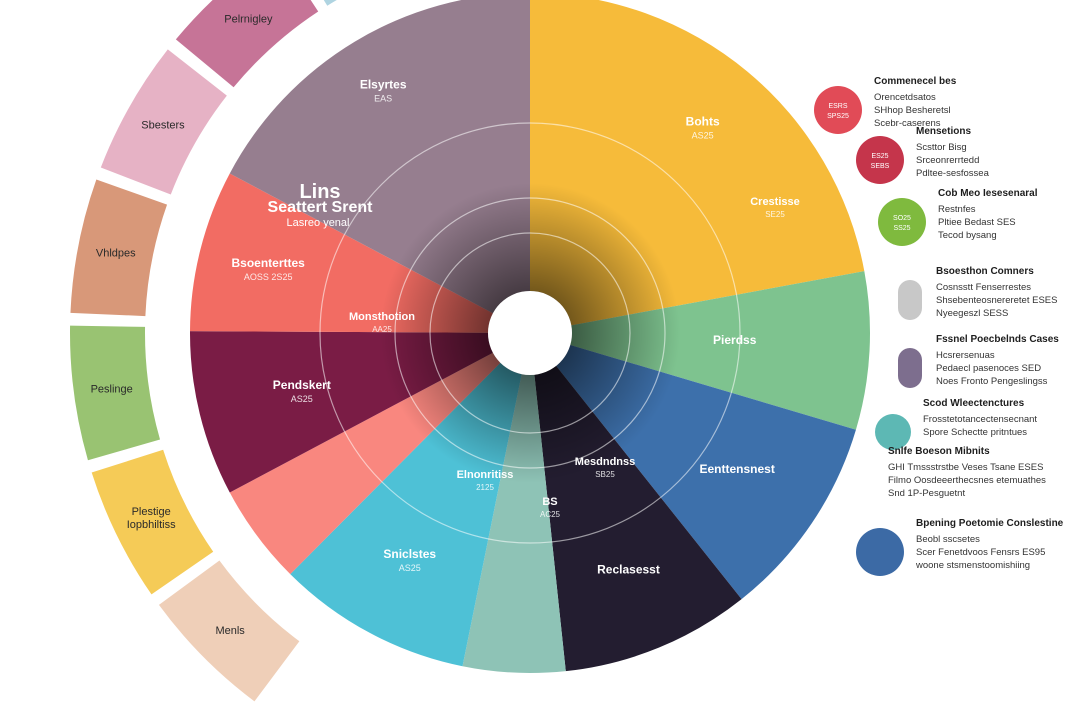  What do you see at coordinates (605, 474) in the screenshot?
I see `inner-value: SB25` at bounding box center [605, 474].